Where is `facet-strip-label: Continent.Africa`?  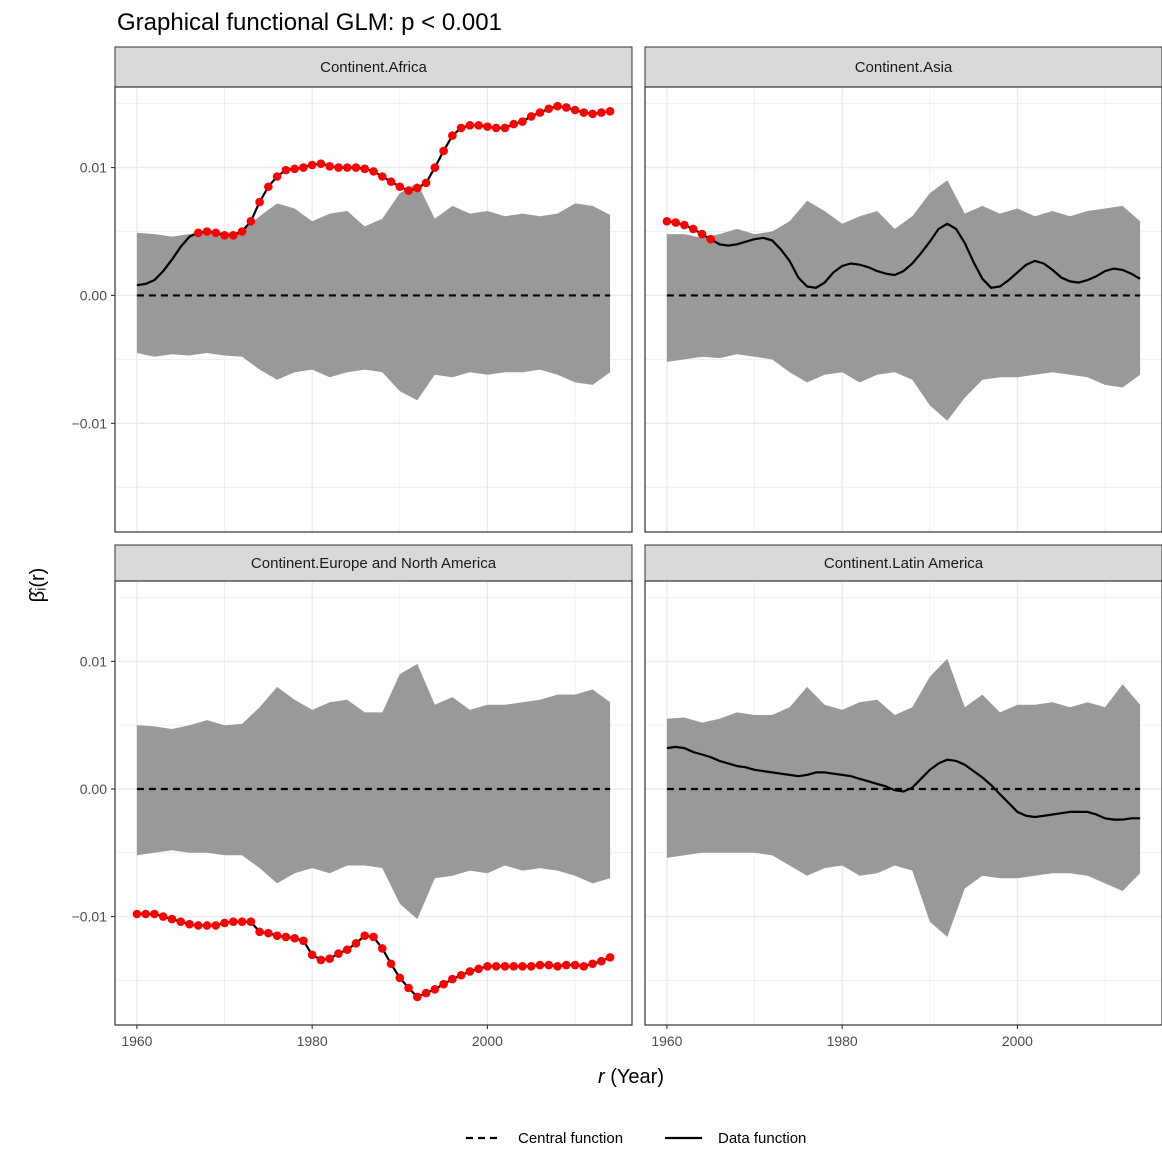
facet-strip-label: Continent.Africa is located at coordinates (373, 67).